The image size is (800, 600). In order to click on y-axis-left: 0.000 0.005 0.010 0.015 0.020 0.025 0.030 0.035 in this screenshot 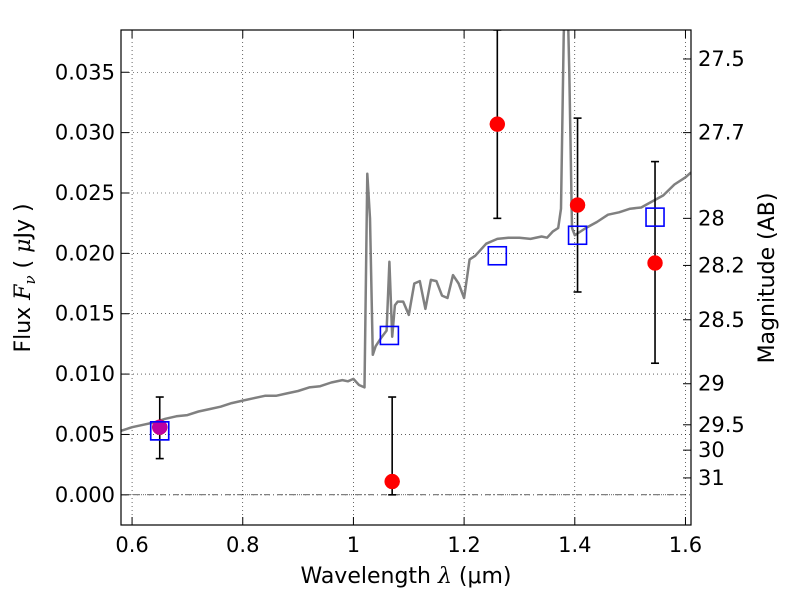, I will do `click(92, 283)`.